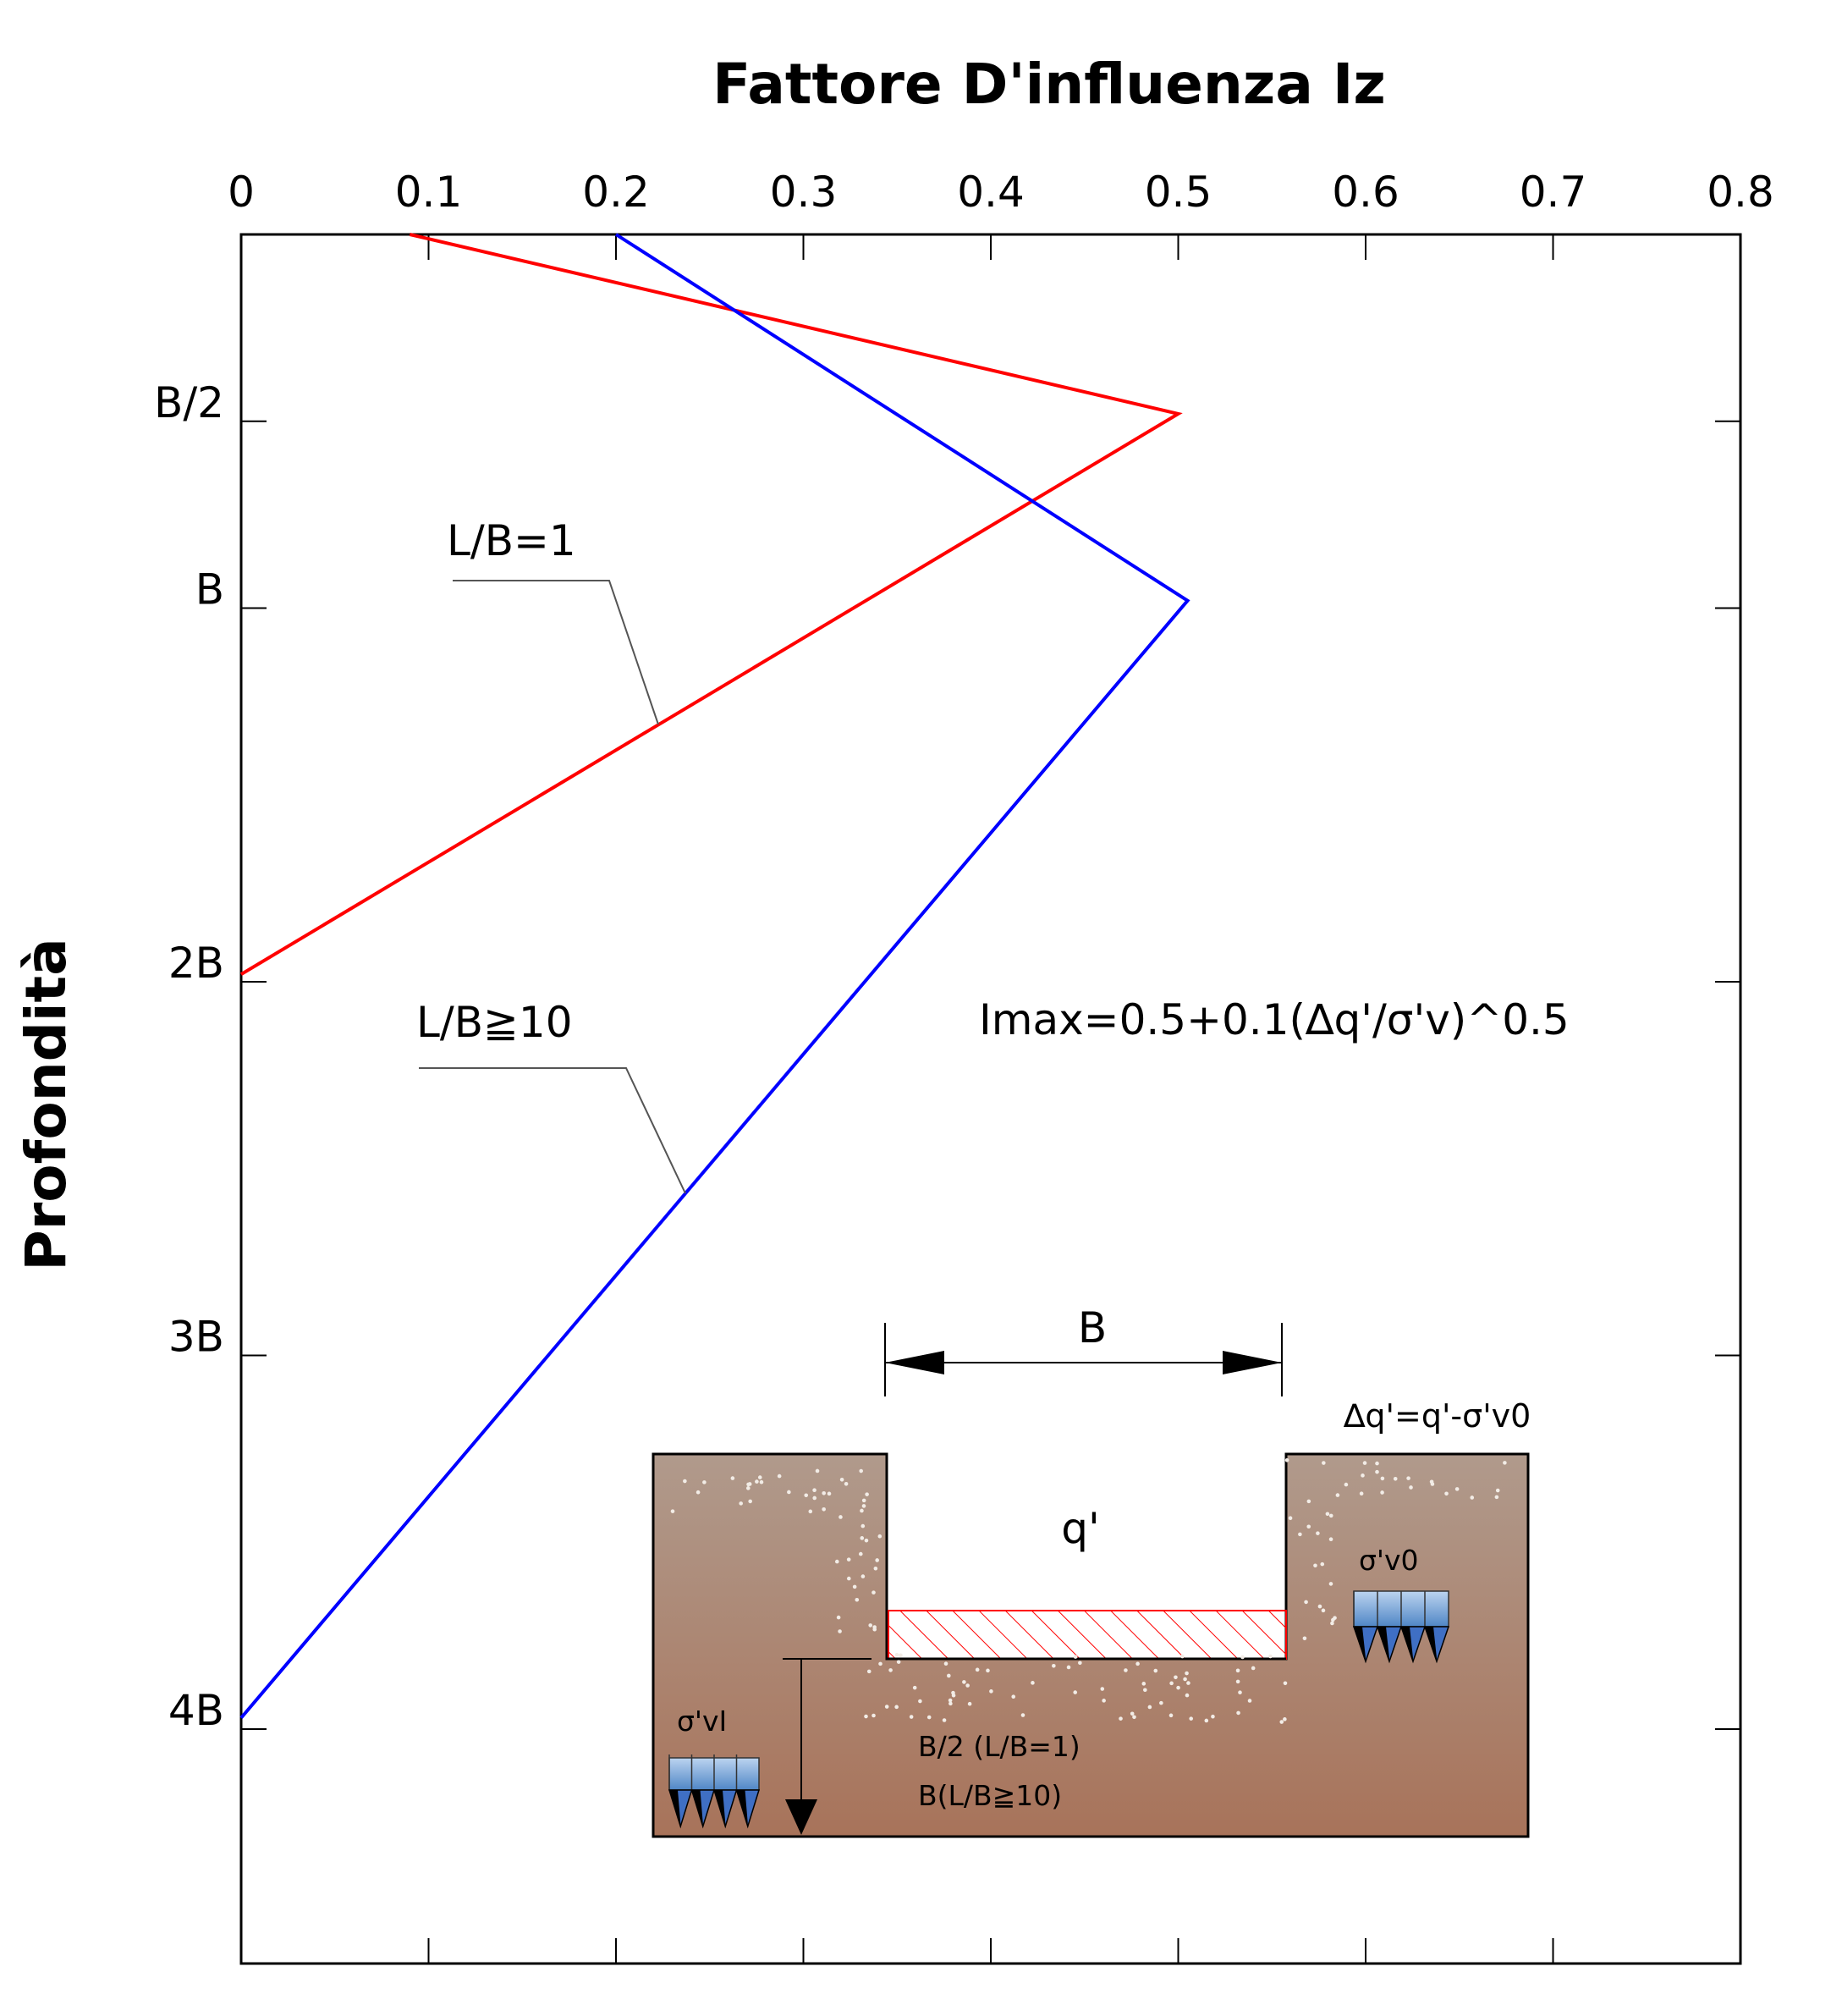 Image resolution: width=1842 pixels, height=2016 pixels. What do you see at coordinates (1092, 1327) in the screenshot?
I see `width-label-b: B` at bounding box center [1092, 1327].